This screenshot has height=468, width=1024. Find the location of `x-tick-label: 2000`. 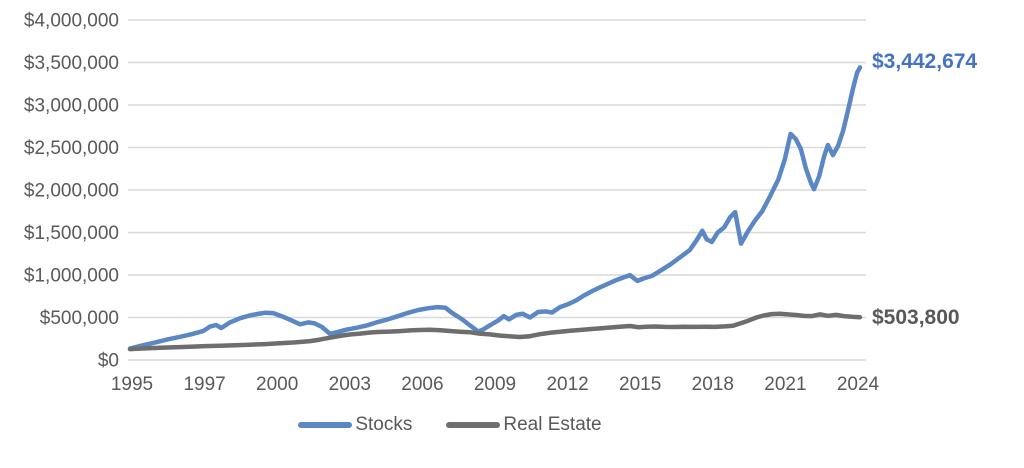

x-tick-label: 2000 is located at coordinates (277, 384).